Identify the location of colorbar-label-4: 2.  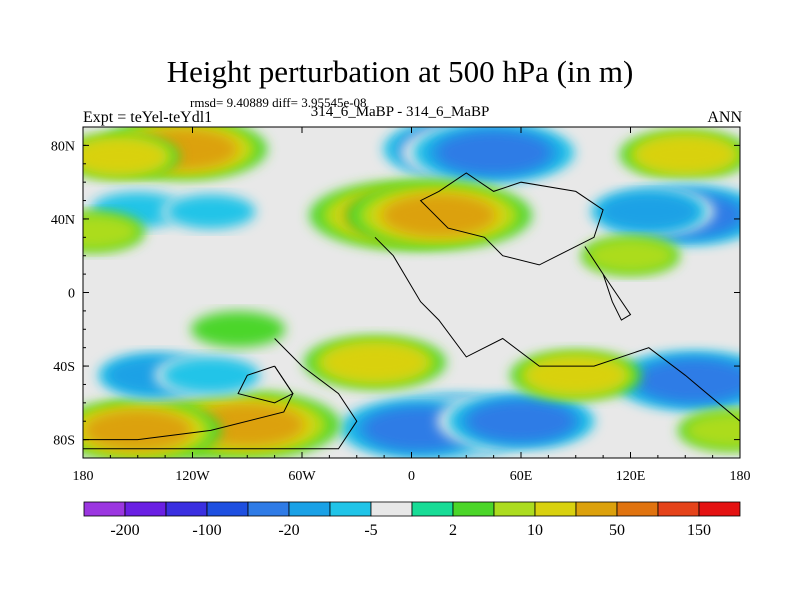
(453, 530).